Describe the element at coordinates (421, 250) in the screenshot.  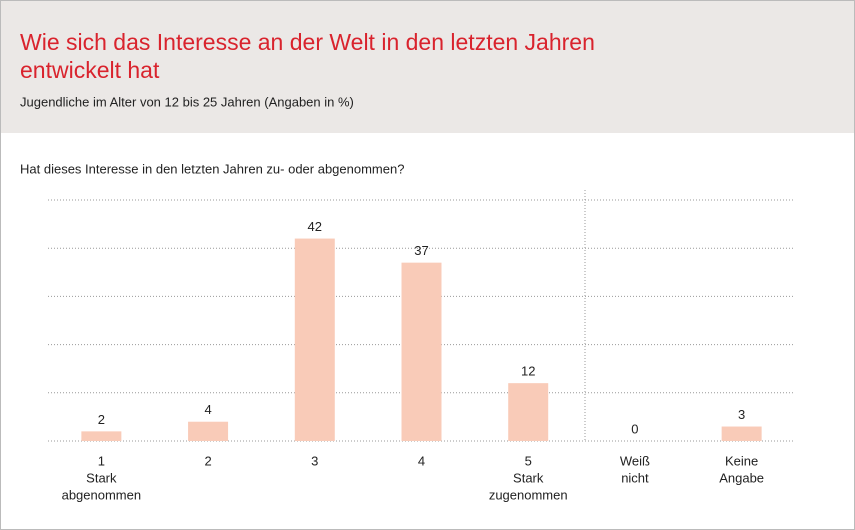
I see `value-label: 37` at that location.